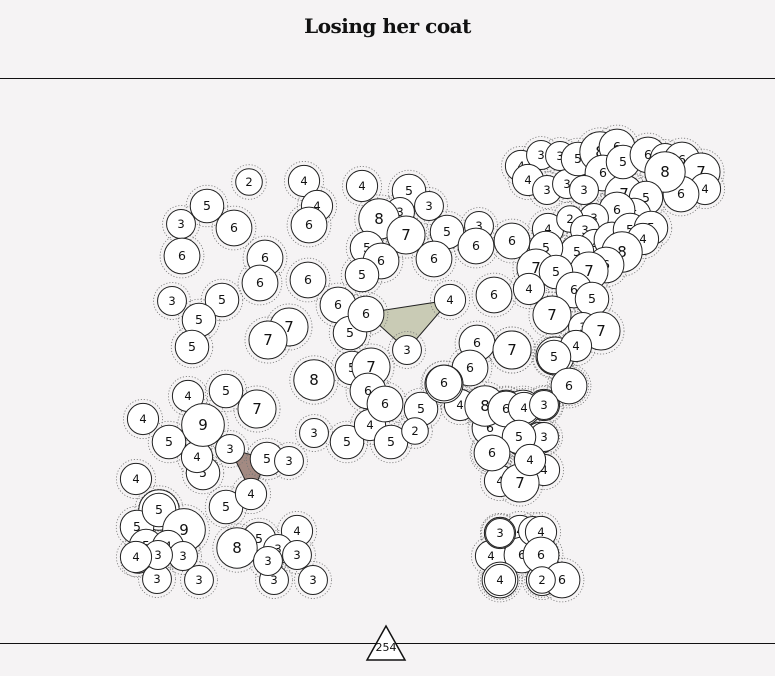 This screenshot has height=676, width=775. What do you see at coordinates (203, 425) in the screenshot?
I see `number-dot: 9` at bounding box center [203, 425].